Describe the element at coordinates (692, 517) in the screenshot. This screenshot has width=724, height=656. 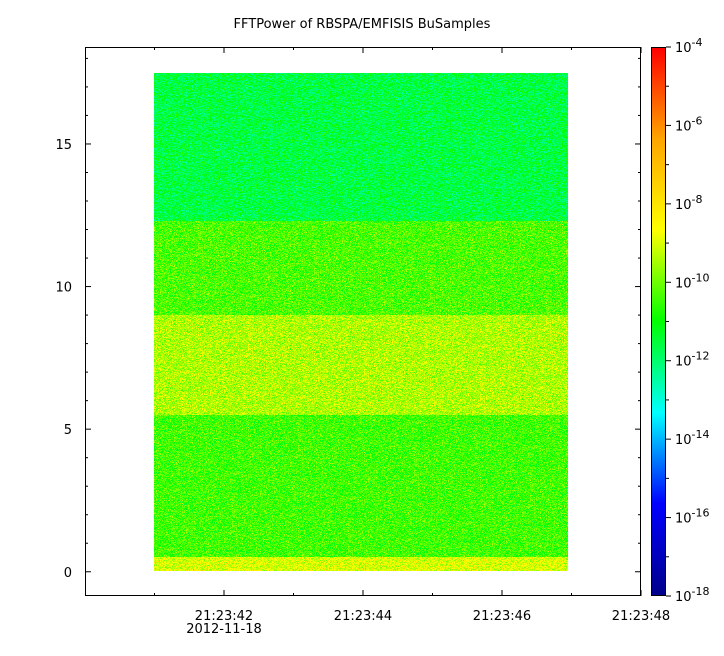
I see `colorbar-tick-label: 10⁻¹⁶` at that location.